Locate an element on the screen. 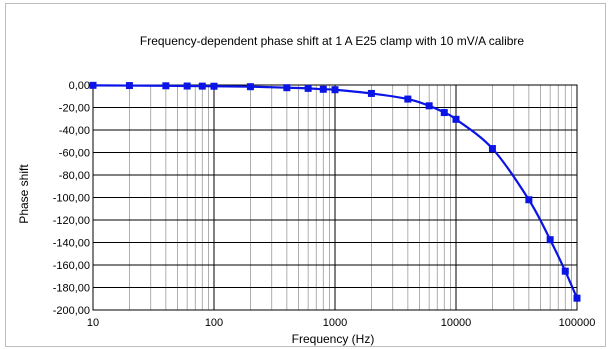  x-tick-label: 10000 is located at coordinates (456, 323).